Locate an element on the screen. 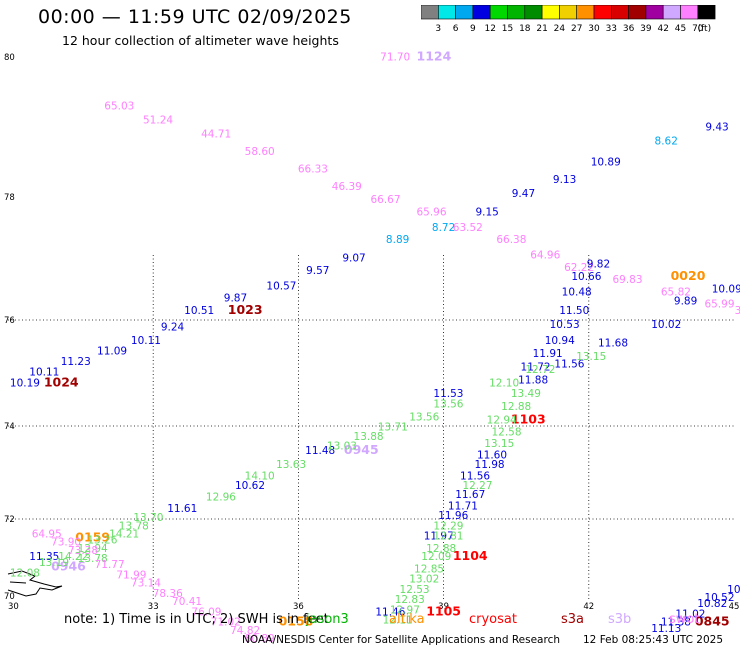 The width and height of the screenshot is (740, 650). wave-height-label: 64.96 is located at coordinates (545, 256).